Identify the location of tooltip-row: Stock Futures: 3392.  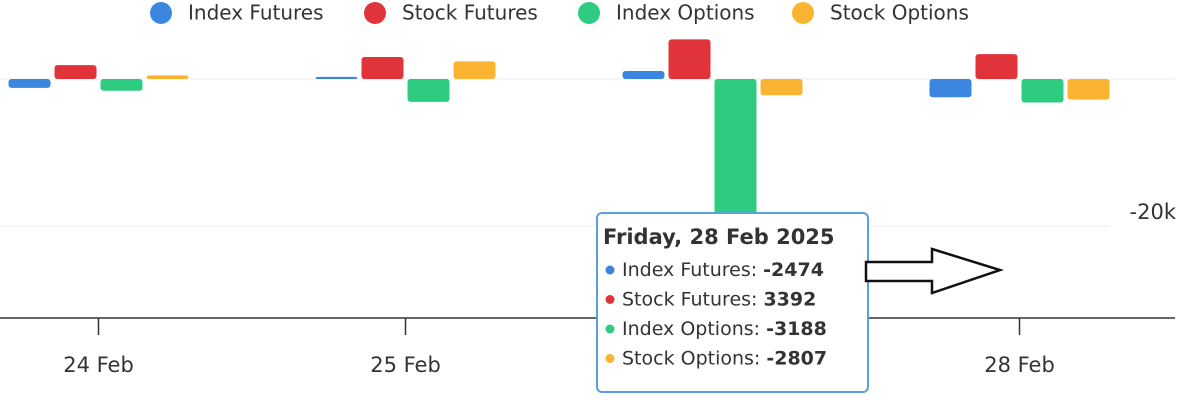
(719, 299).